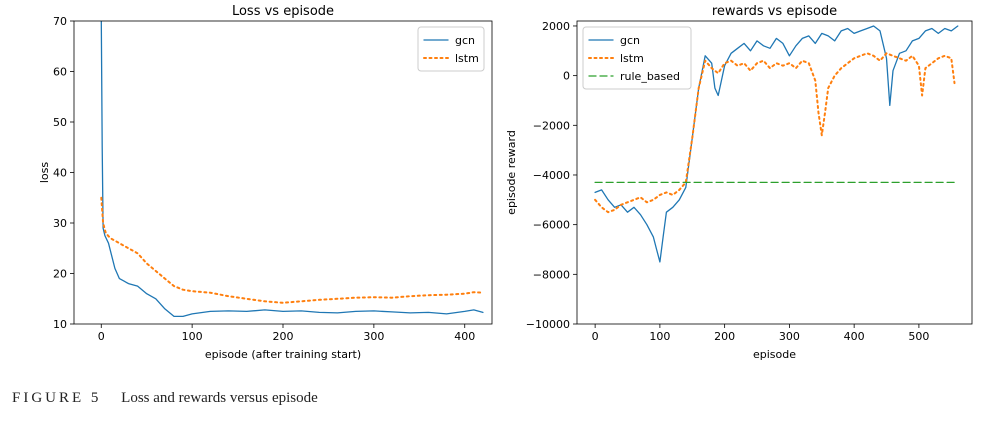 Image resolution: width=994 pixels, height=423 pixels. What do you see at coordinates (566, 76) in the screenshot?
I see `y-tick-label: 0` at bounding box center [566, 76].